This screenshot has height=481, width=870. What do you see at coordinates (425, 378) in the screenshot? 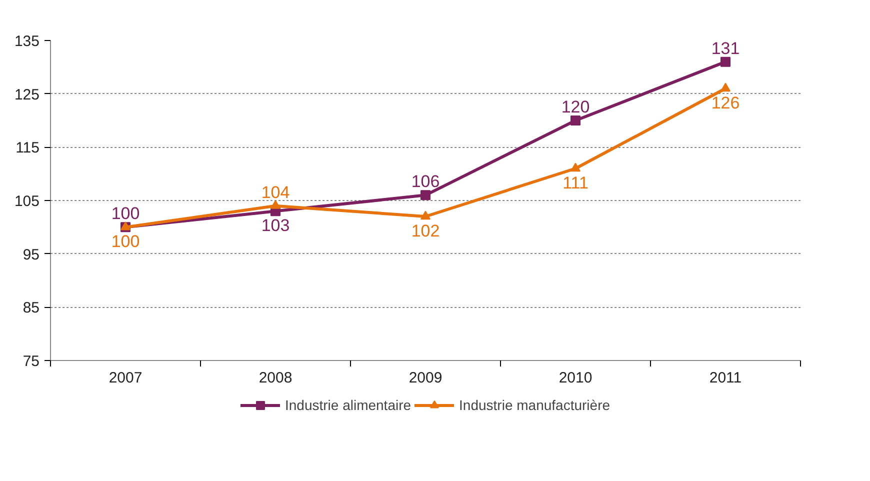
I see `x-tick-label: 2009` at bounding box center [425, 378].